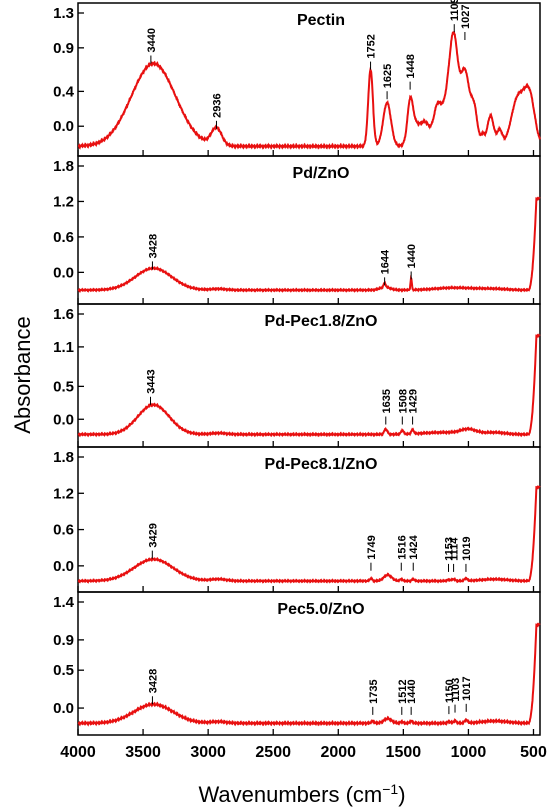  I want to click on panel-title: Pd-Pec8.1/ZnO, so click(321, 464).